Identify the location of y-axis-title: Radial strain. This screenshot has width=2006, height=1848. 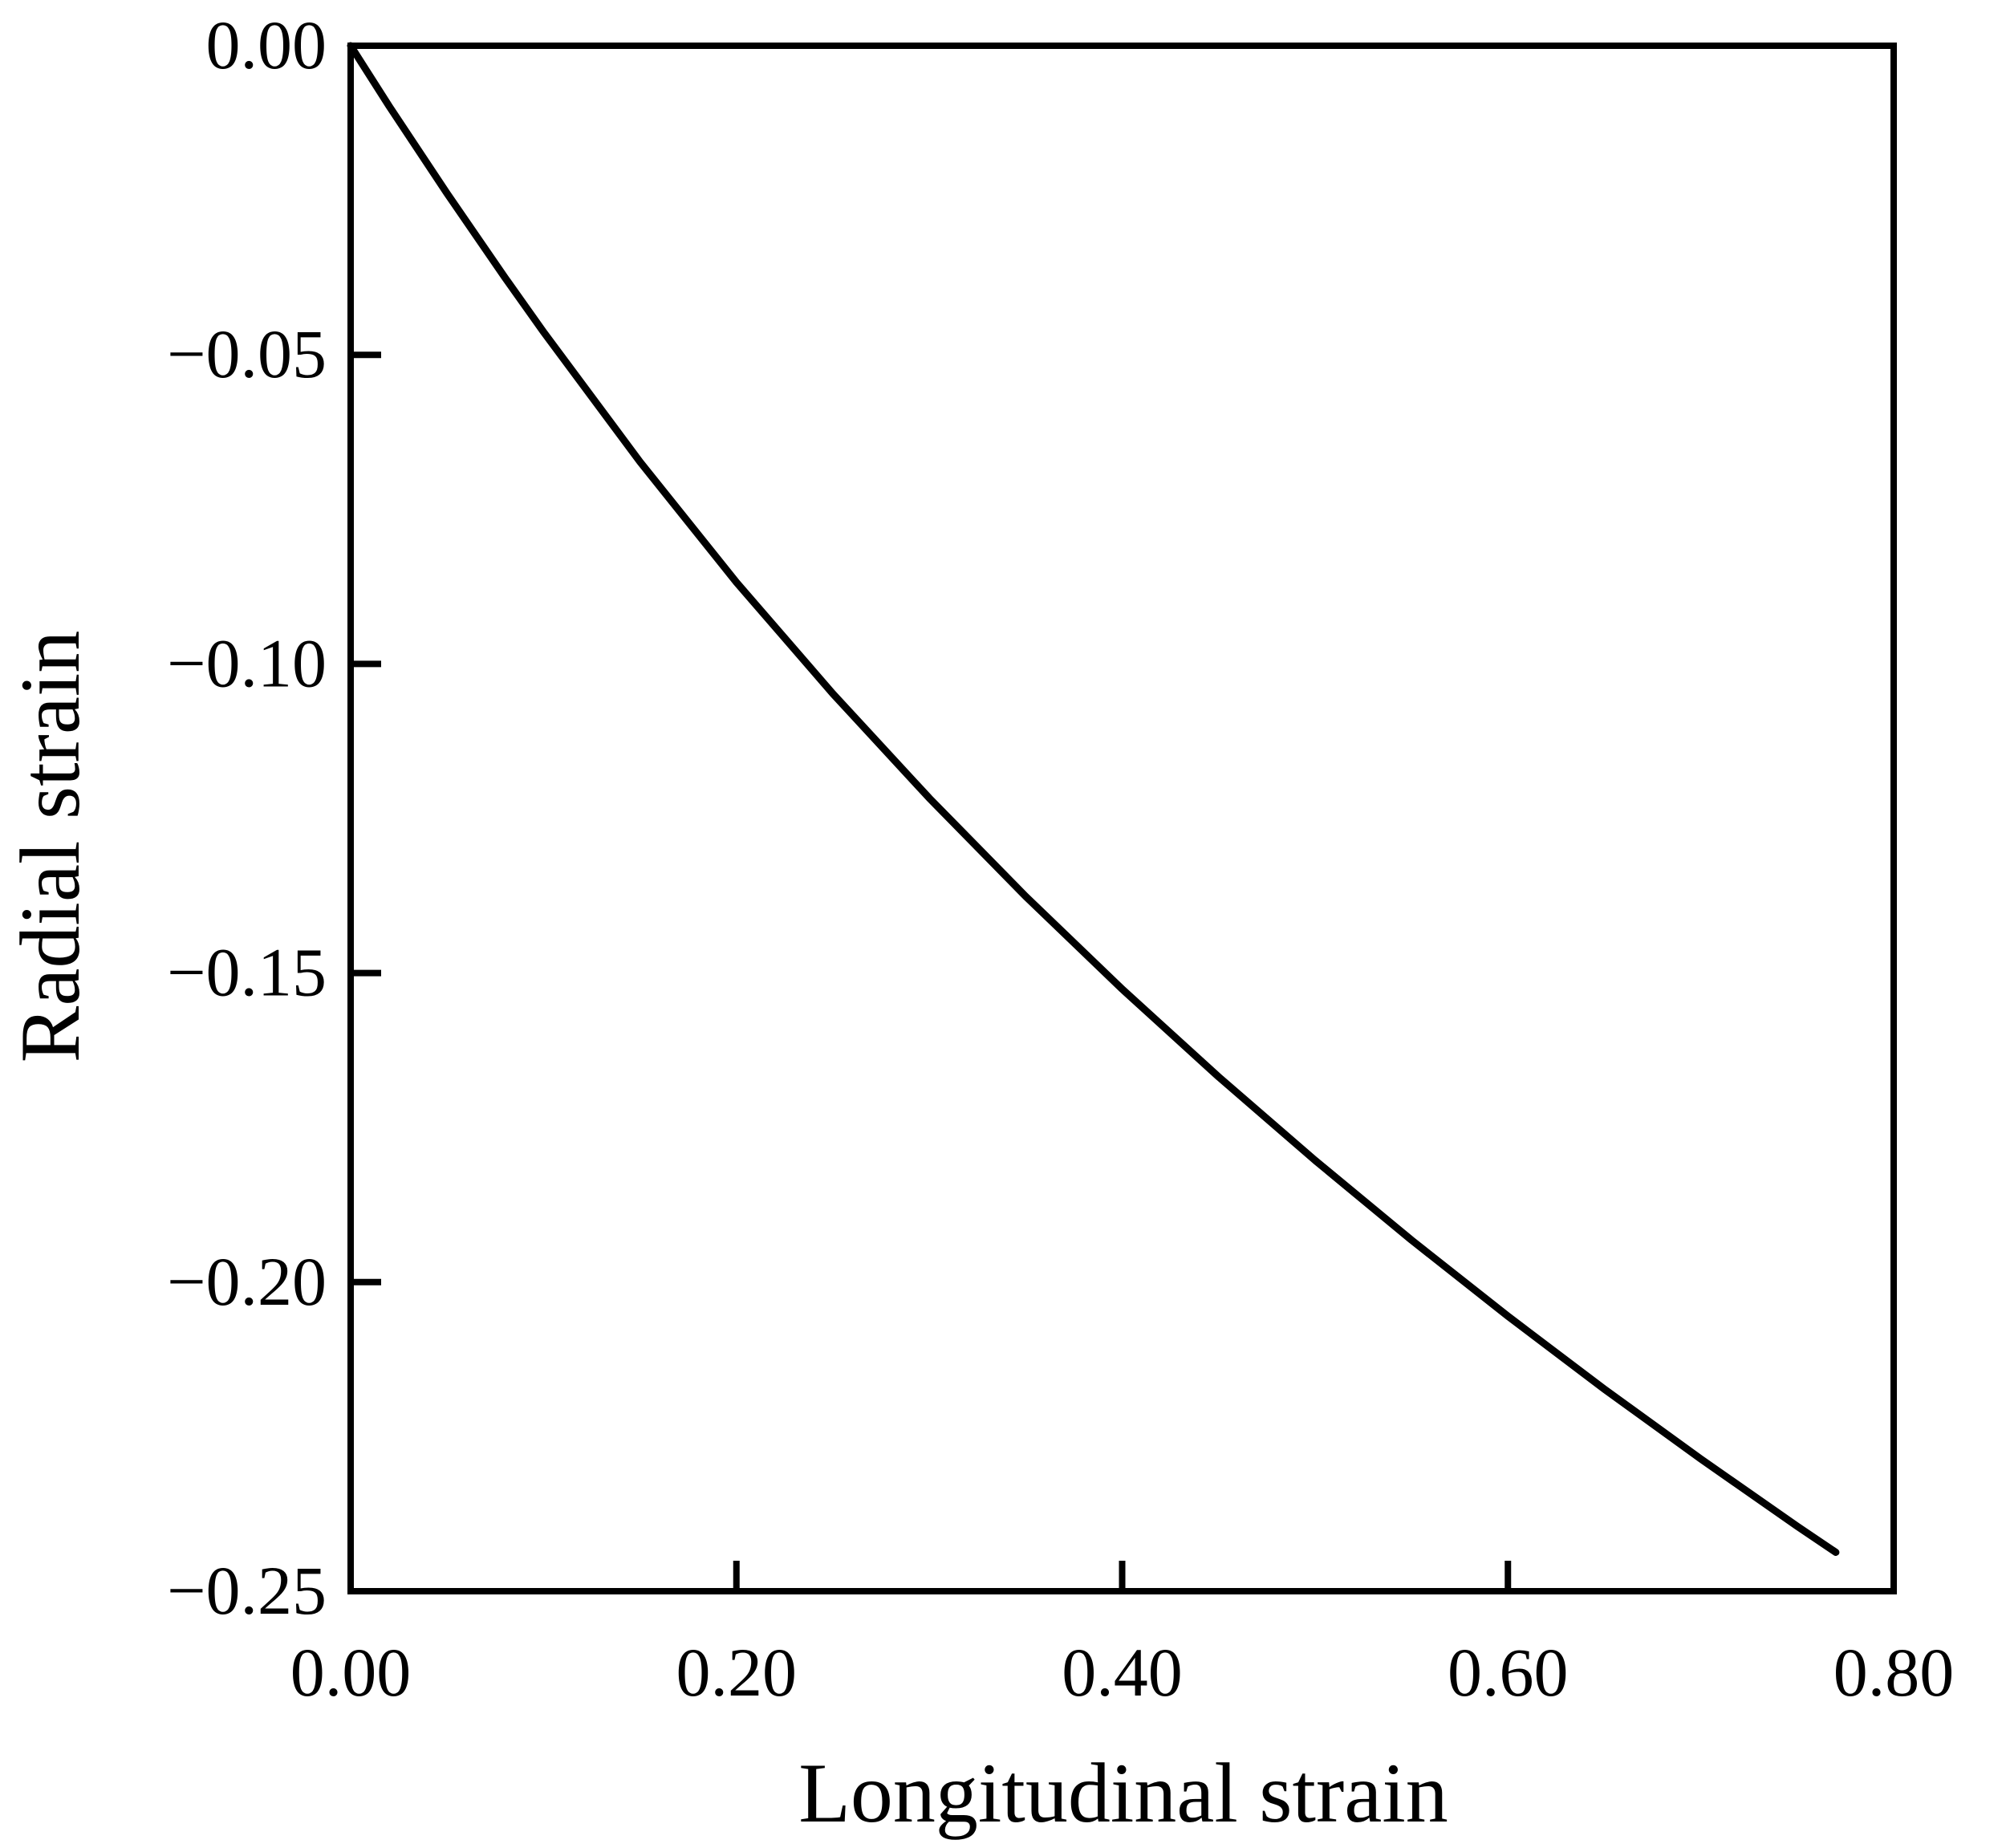
(50, 847).